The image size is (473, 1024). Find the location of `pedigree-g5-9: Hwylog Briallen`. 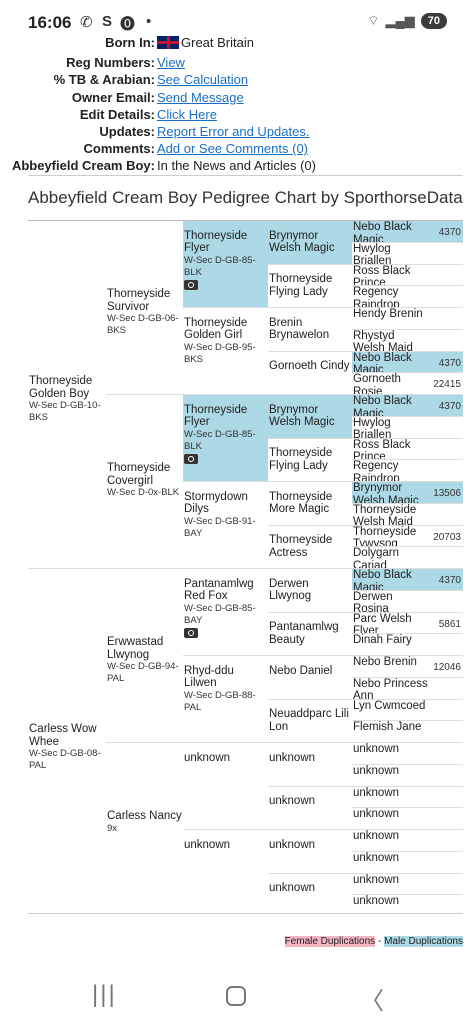

pedigree-g5-9: Hwylog Briallen is located at coordinates (407, 427).